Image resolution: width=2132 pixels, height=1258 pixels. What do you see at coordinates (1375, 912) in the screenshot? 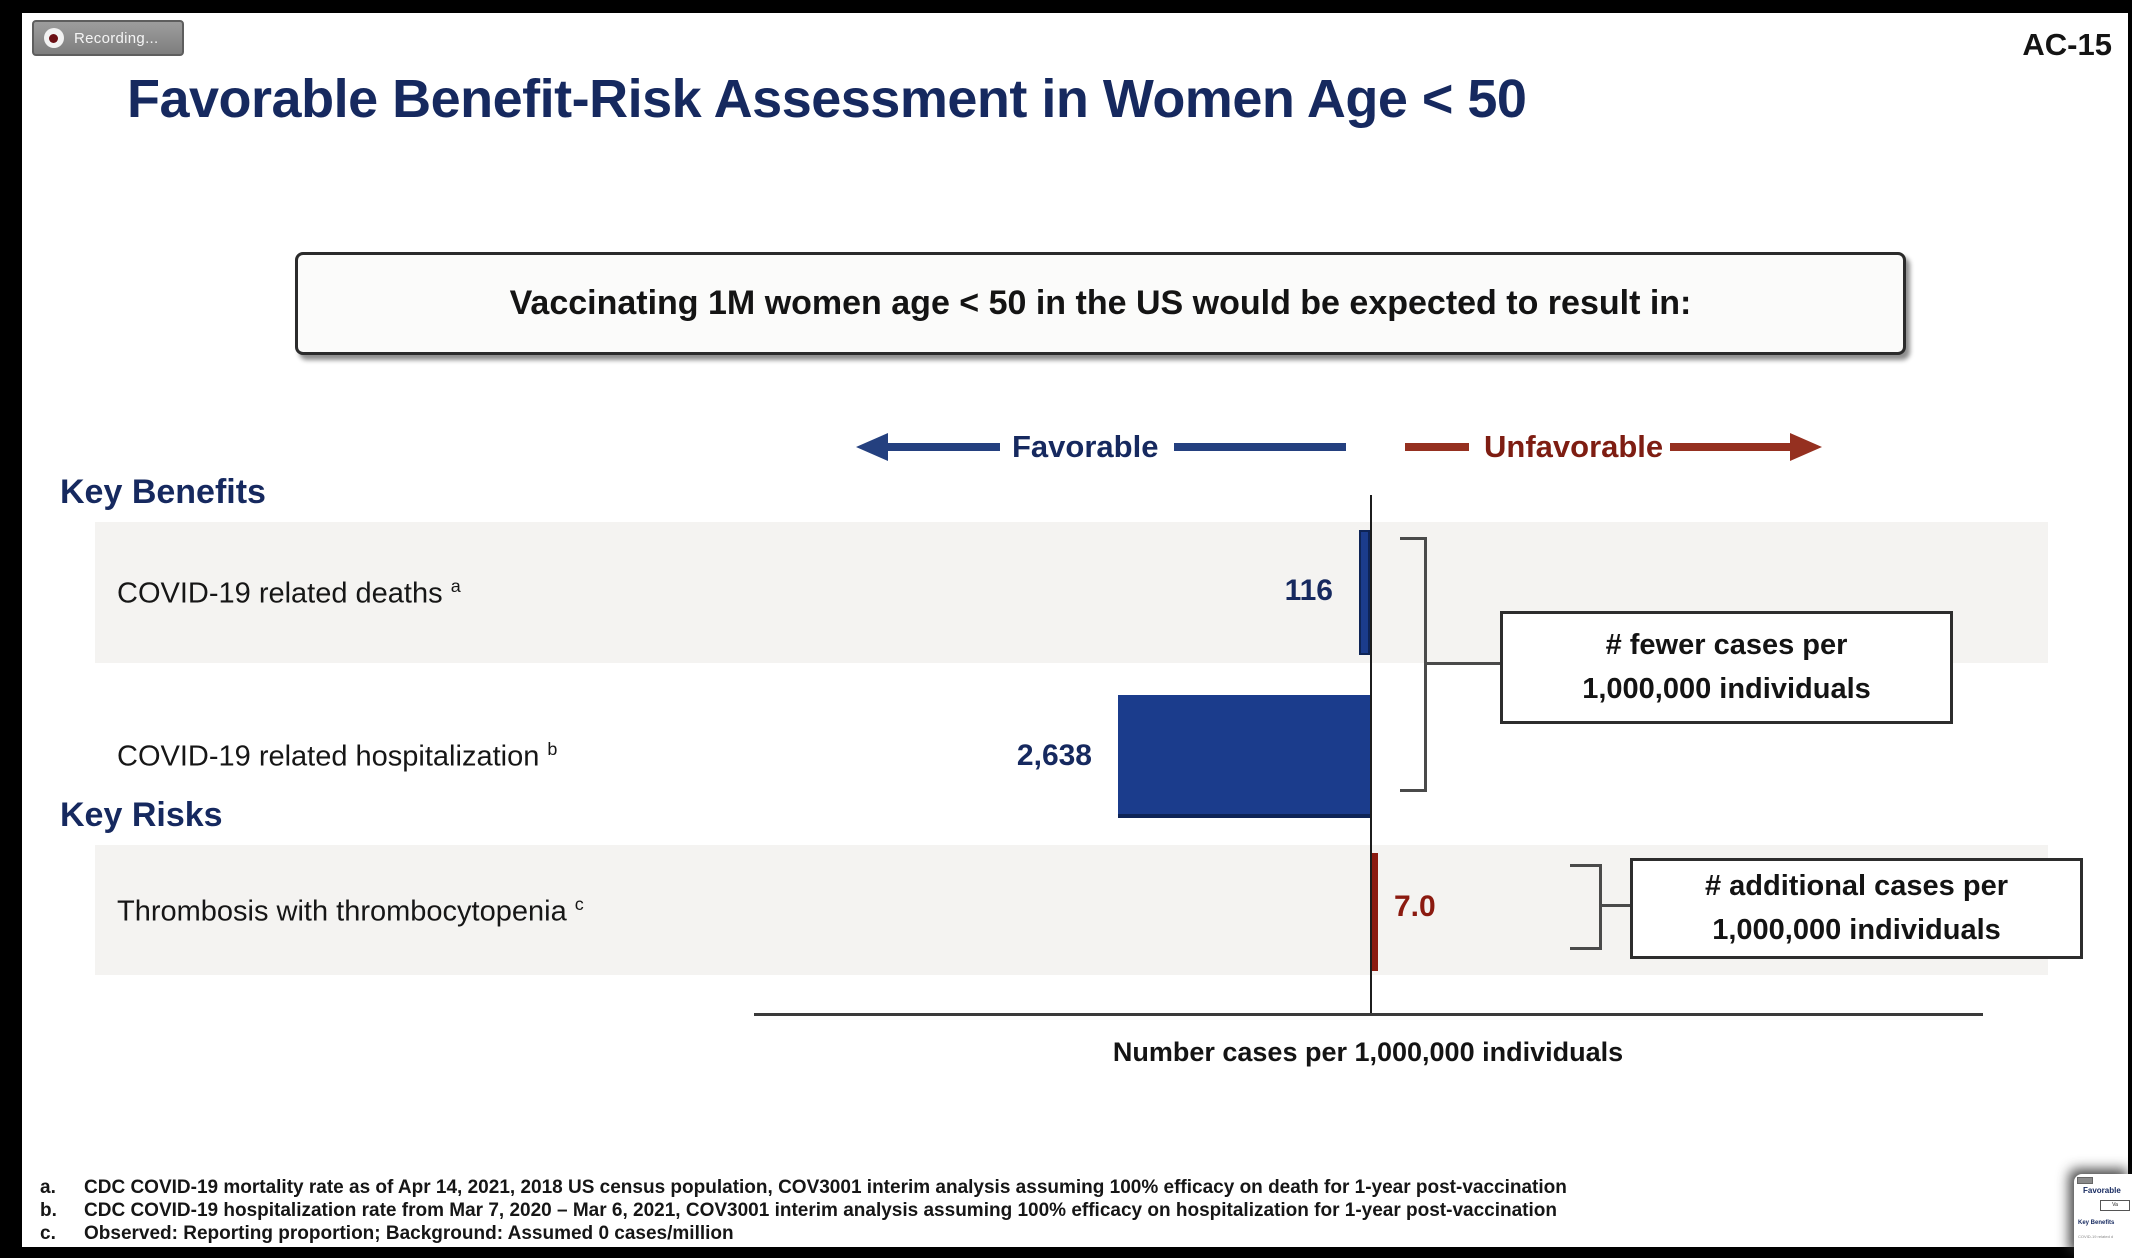
I see `bar-thrombosis` at bounding box center [1375, 912].